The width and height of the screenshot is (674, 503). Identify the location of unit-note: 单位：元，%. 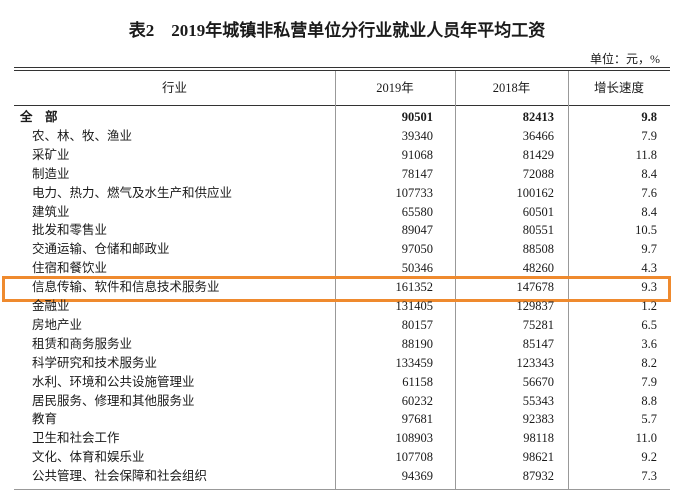
(625, 59).